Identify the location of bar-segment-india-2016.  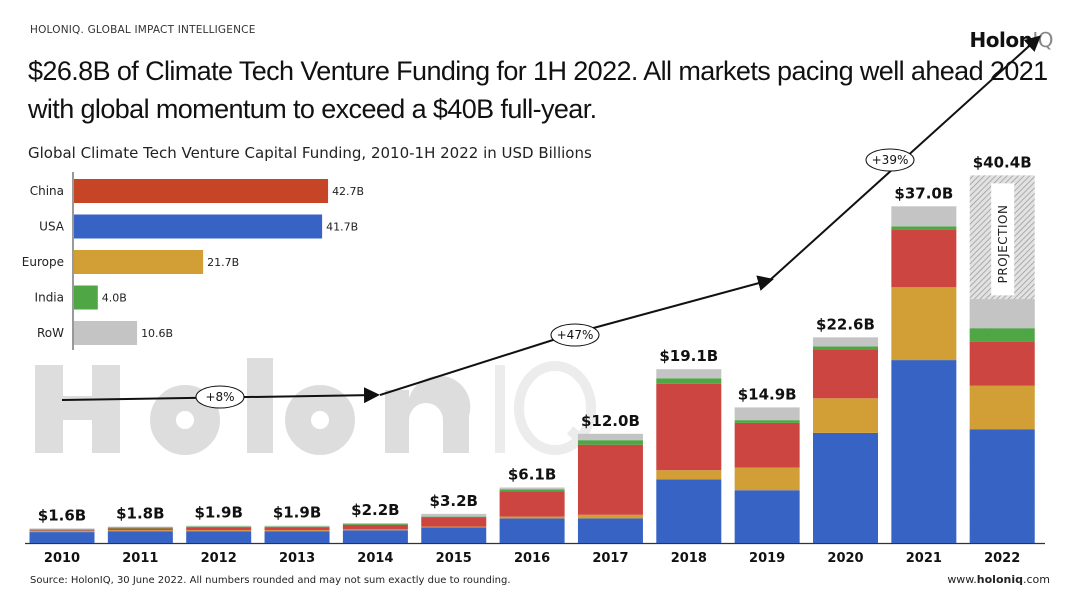
(532, 490).